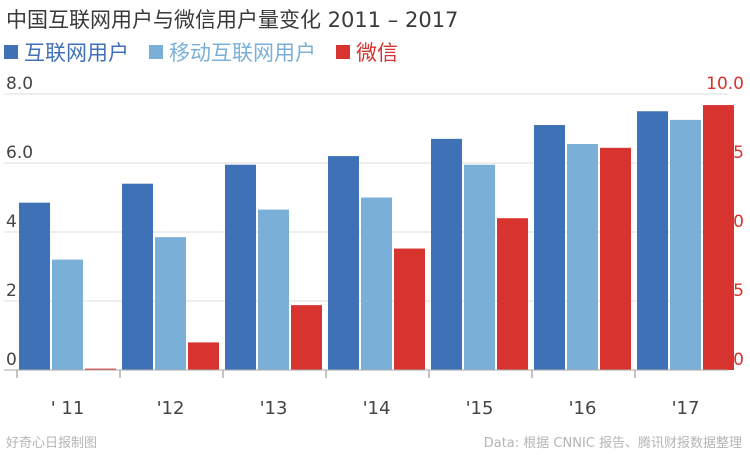 The width and height of the screenshot is (750, 455). I want to click on legend-swatch-mobile-internet-users, so click(156, 52).